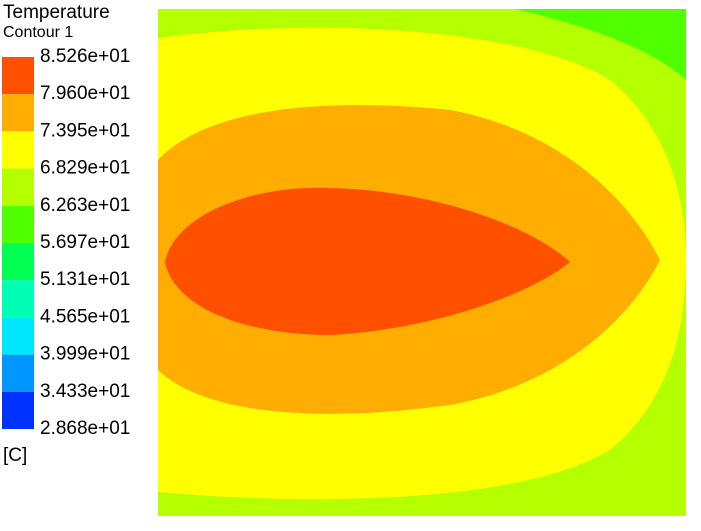 The image size is (701, 531). Describe the element at coordinates (85, 168) in the screenshot. I see `level-label: 6.829e+01` at that location.